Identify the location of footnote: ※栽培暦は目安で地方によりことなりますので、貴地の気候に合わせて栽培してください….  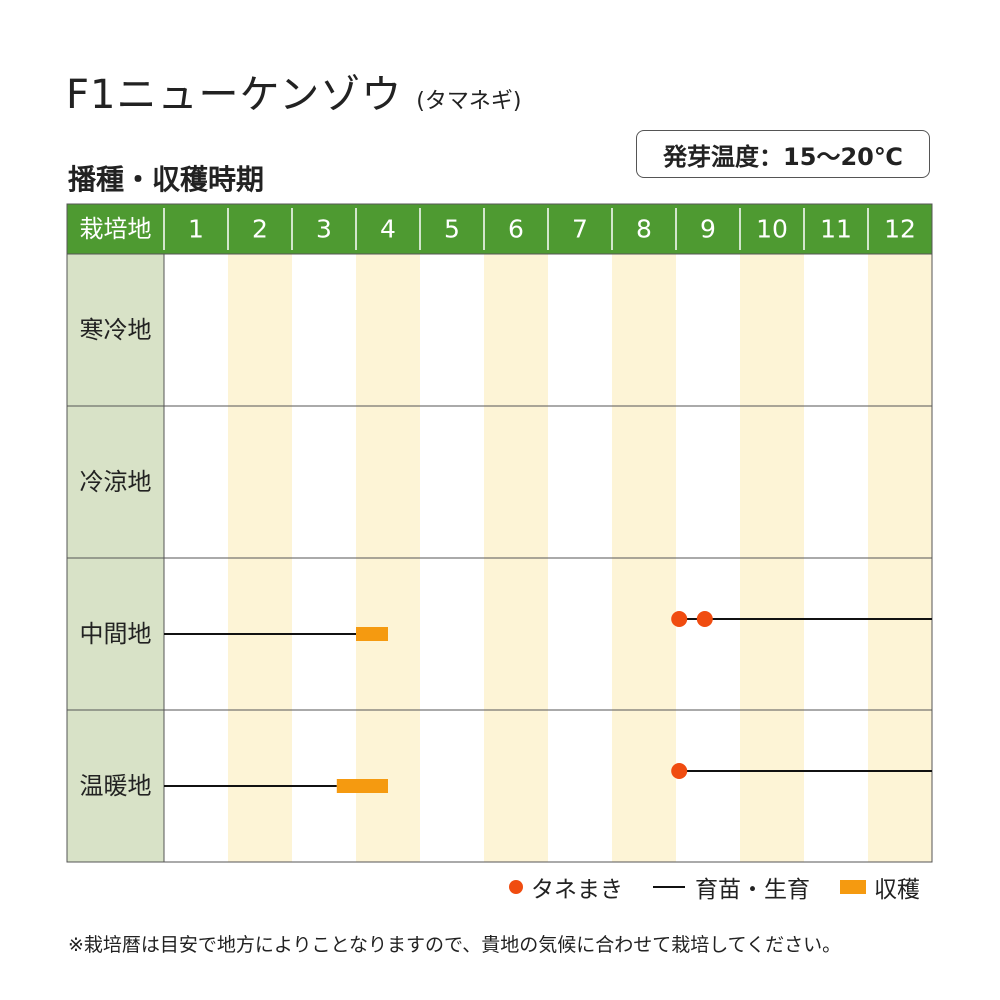
(455, 945).